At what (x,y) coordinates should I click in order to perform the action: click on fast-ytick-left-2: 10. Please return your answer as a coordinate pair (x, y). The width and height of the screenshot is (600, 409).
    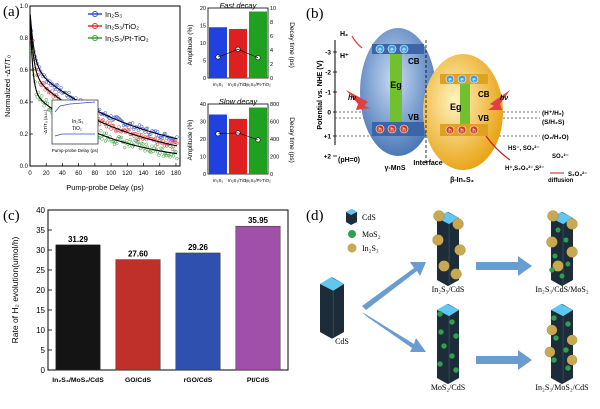
    Looking at the image, I should click on (203, 44).